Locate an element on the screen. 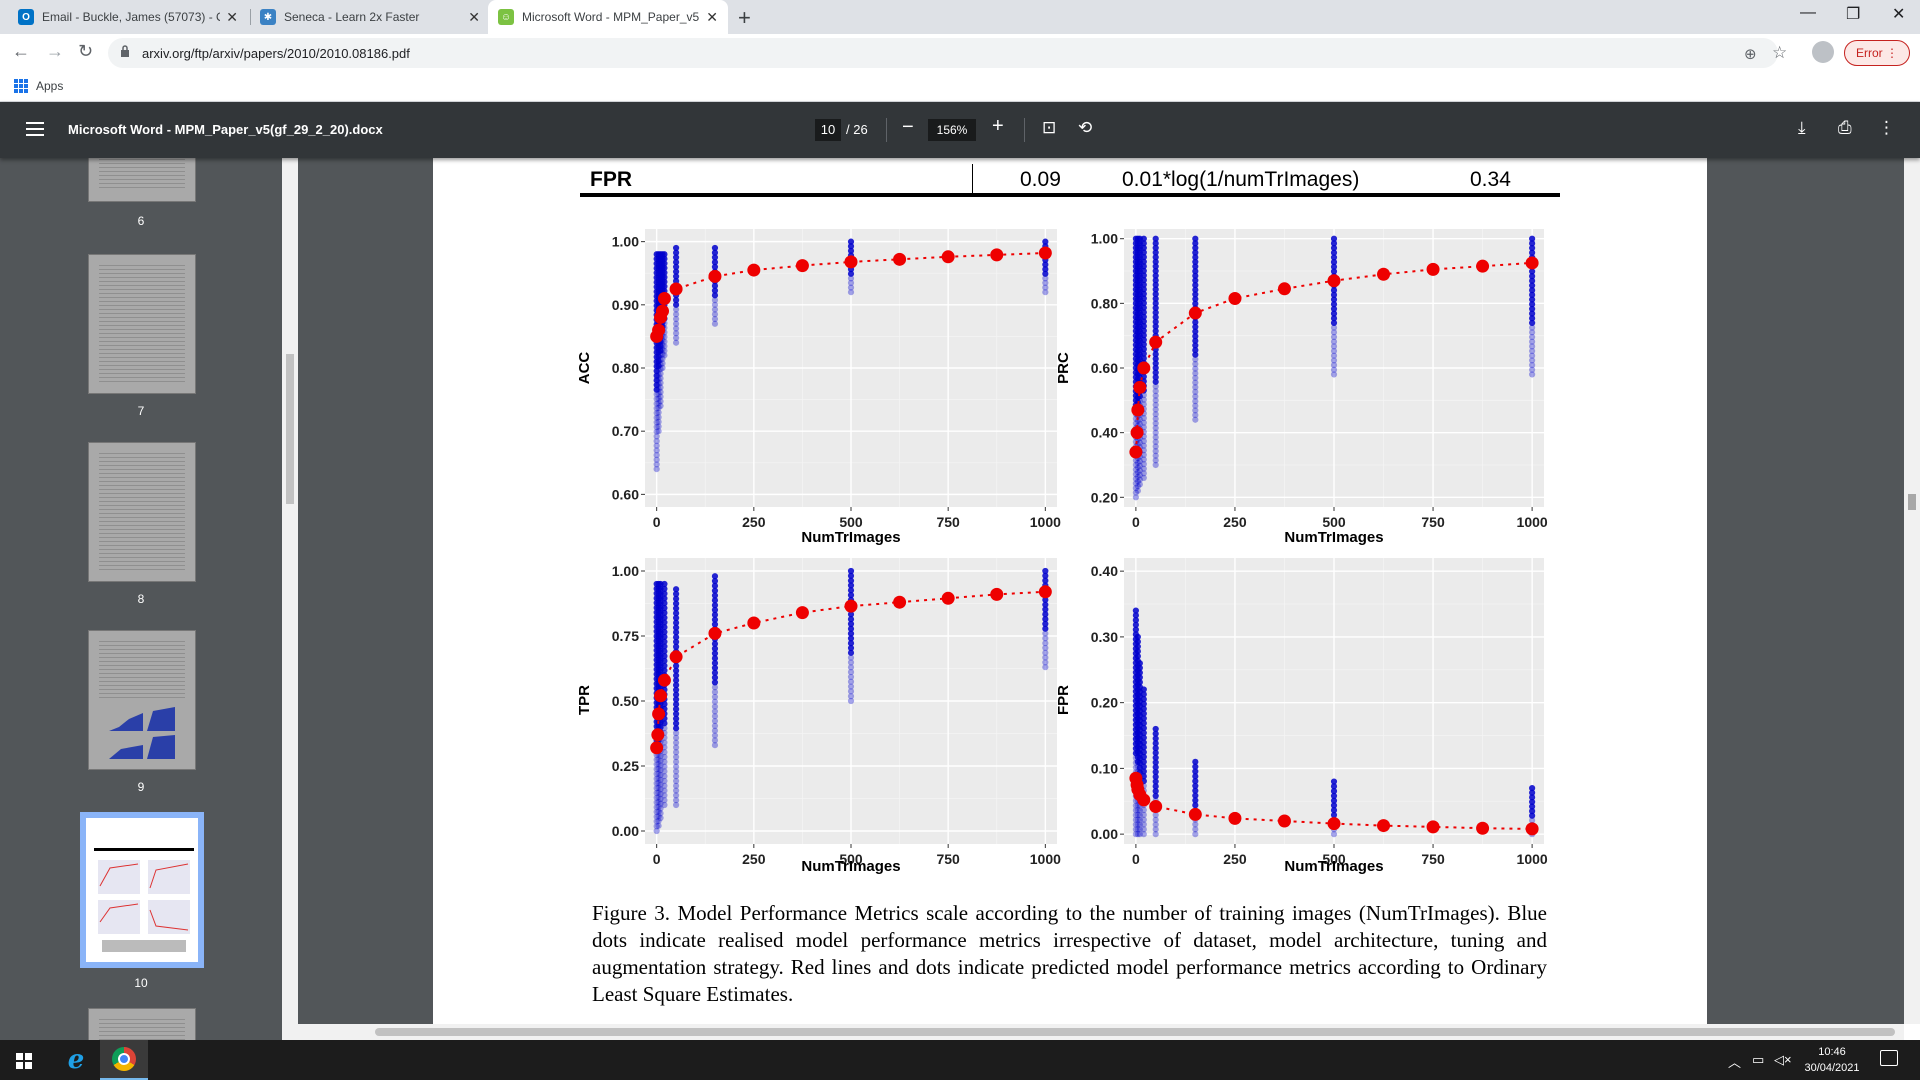 The image size is (1920, 1080). forward-icon: → is located at coordinates (55, 51).